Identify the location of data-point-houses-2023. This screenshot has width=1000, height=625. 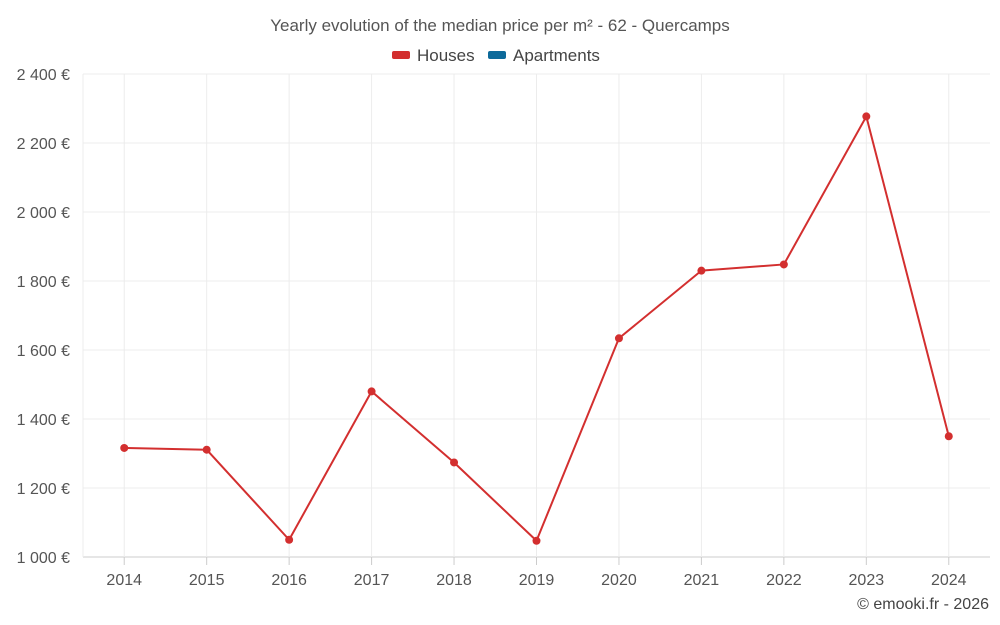
(866, 116).